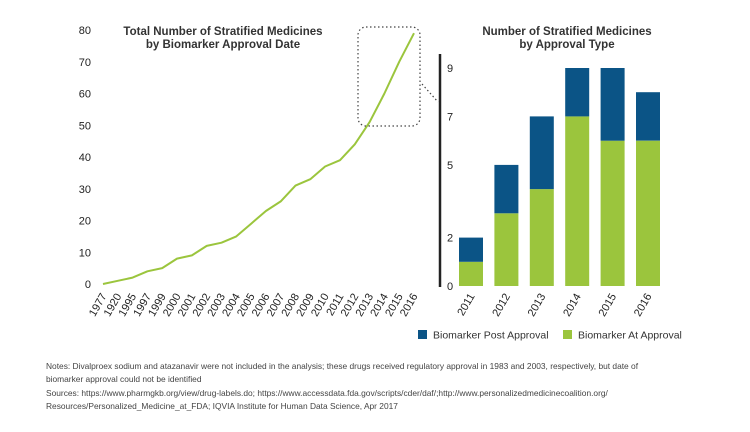 Image resolution: width=750 pixels, height=432 pixels. What do you see at coordinates (85, 253) in the screenshot?
I see `line-y-tick-label: 10` at bounding box center [85, 253].